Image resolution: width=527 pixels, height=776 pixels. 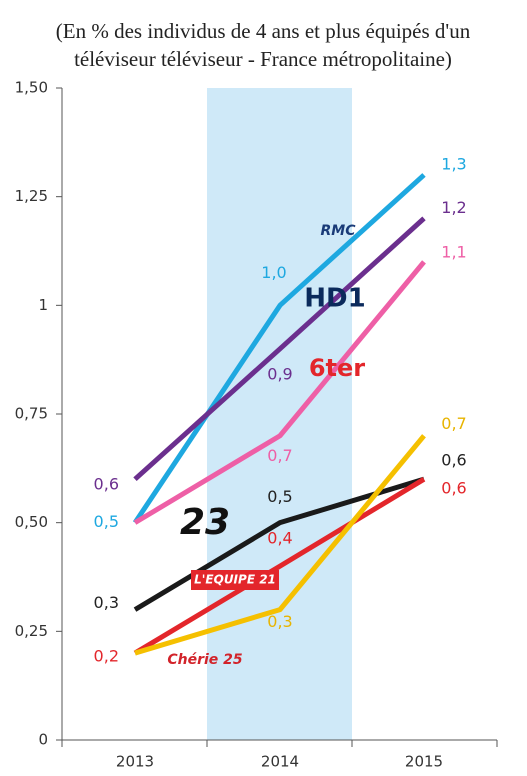 I want to click on y-tick-label: 0, so click(x=43, y=740).